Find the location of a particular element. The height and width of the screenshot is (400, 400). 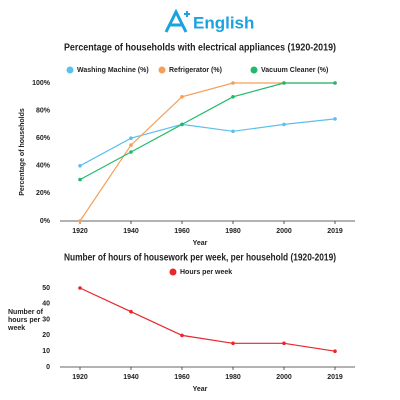

y-tick-label: 10 is located at coordinates (46, 351).